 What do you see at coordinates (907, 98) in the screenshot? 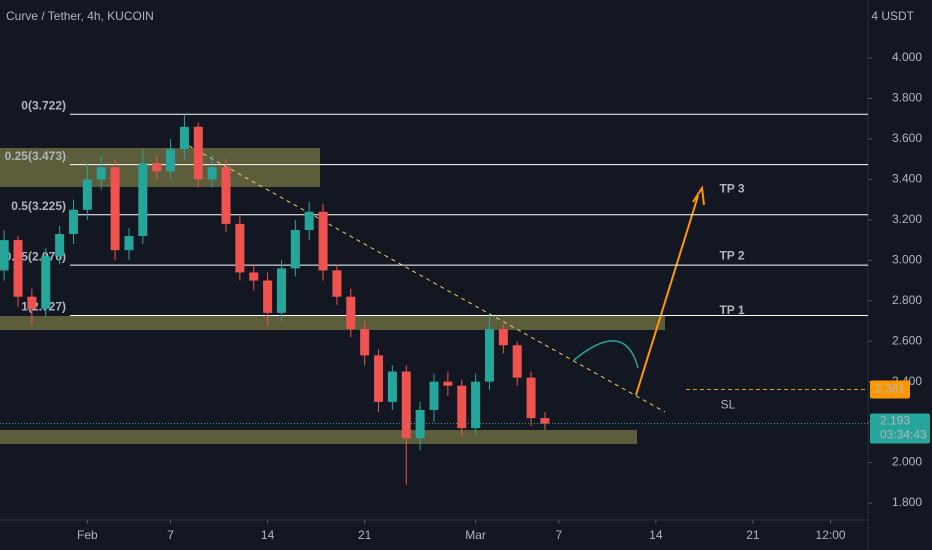
I see `y-tick-label: 3.800` at bounding box center [907, 98].